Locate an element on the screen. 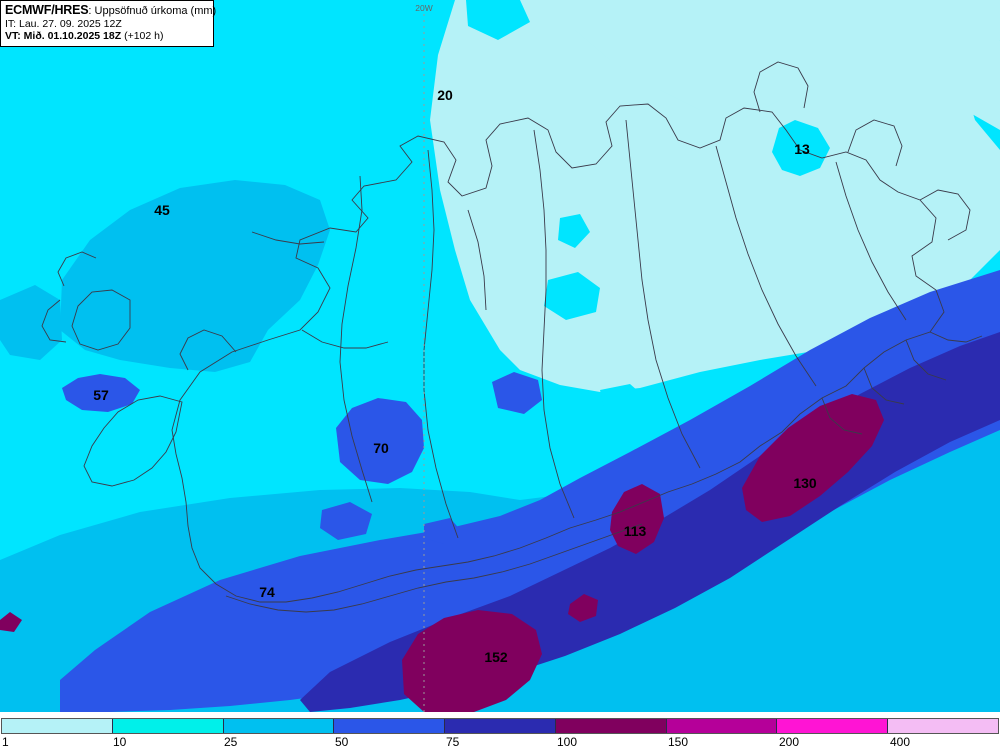 Image resolution: width=1000 pixels, height=750 pixels. contour-label-70: 70 is located at coordinates (381, 448).